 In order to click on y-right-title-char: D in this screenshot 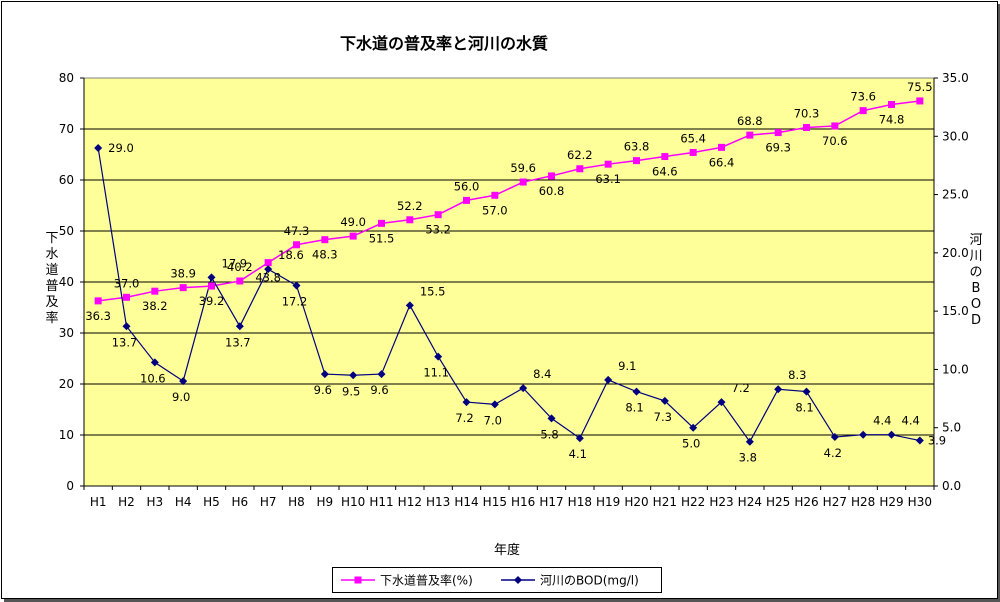, I will do `click(976, 320)`.